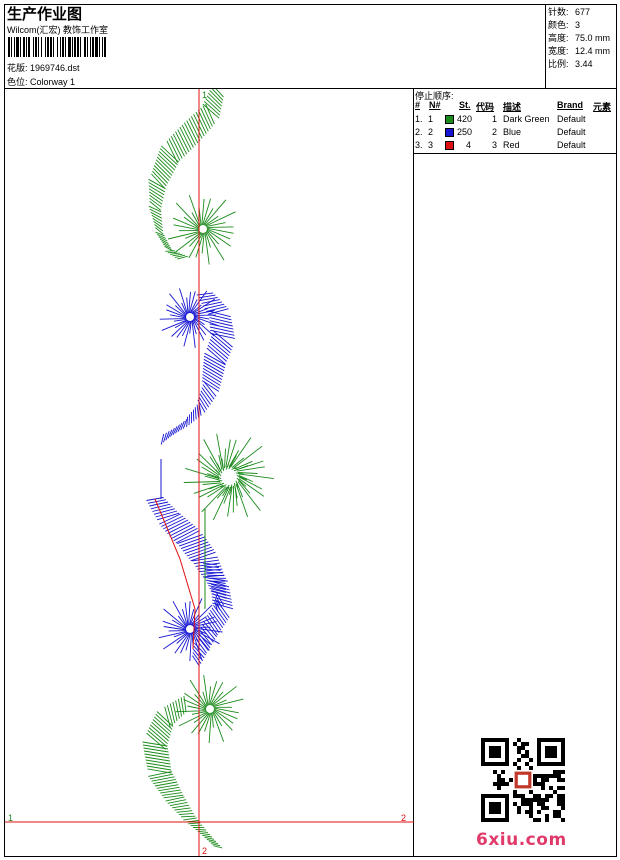 The image size is (620, 860). Describe the element at coordinates (523, 780) in the screenshot. I see `qr-code` at that location.